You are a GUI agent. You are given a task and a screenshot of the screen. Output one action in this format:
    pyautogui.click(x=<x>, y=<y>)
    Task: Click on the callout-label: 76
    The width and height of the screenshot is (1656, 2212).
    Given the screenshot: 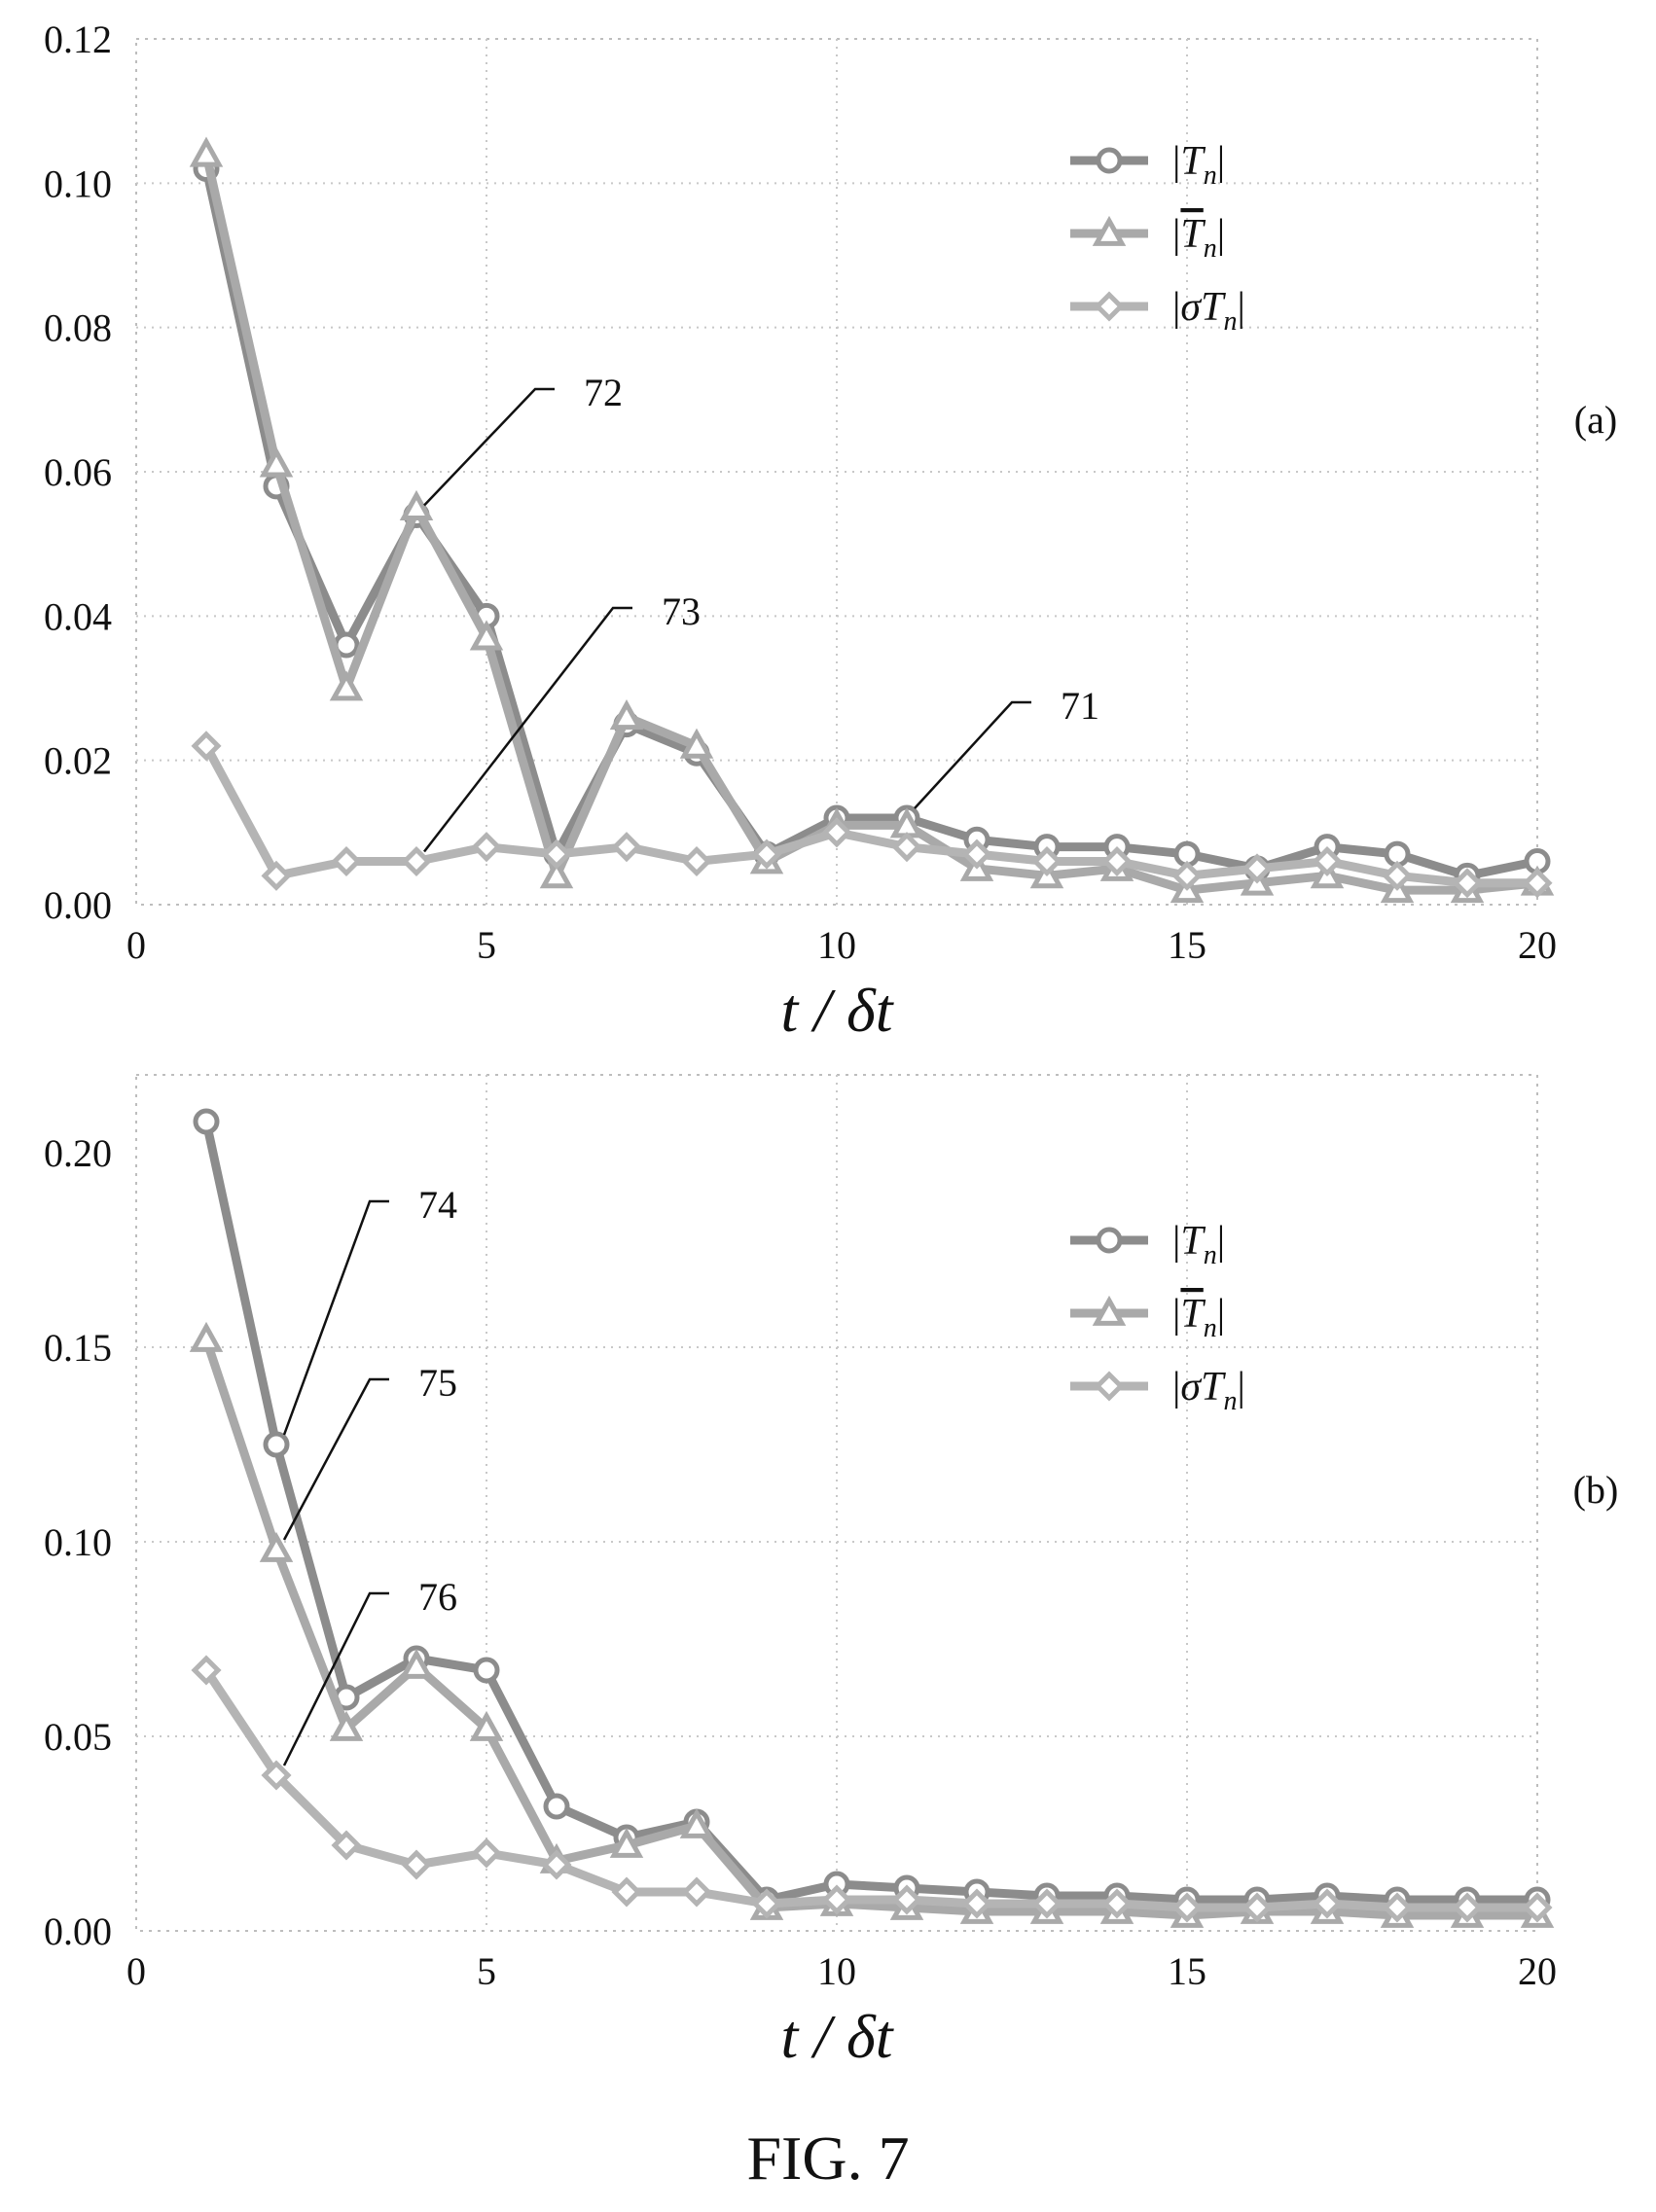 What is the action you would take?
    pyautogui.click(x=437, y=1597)
    